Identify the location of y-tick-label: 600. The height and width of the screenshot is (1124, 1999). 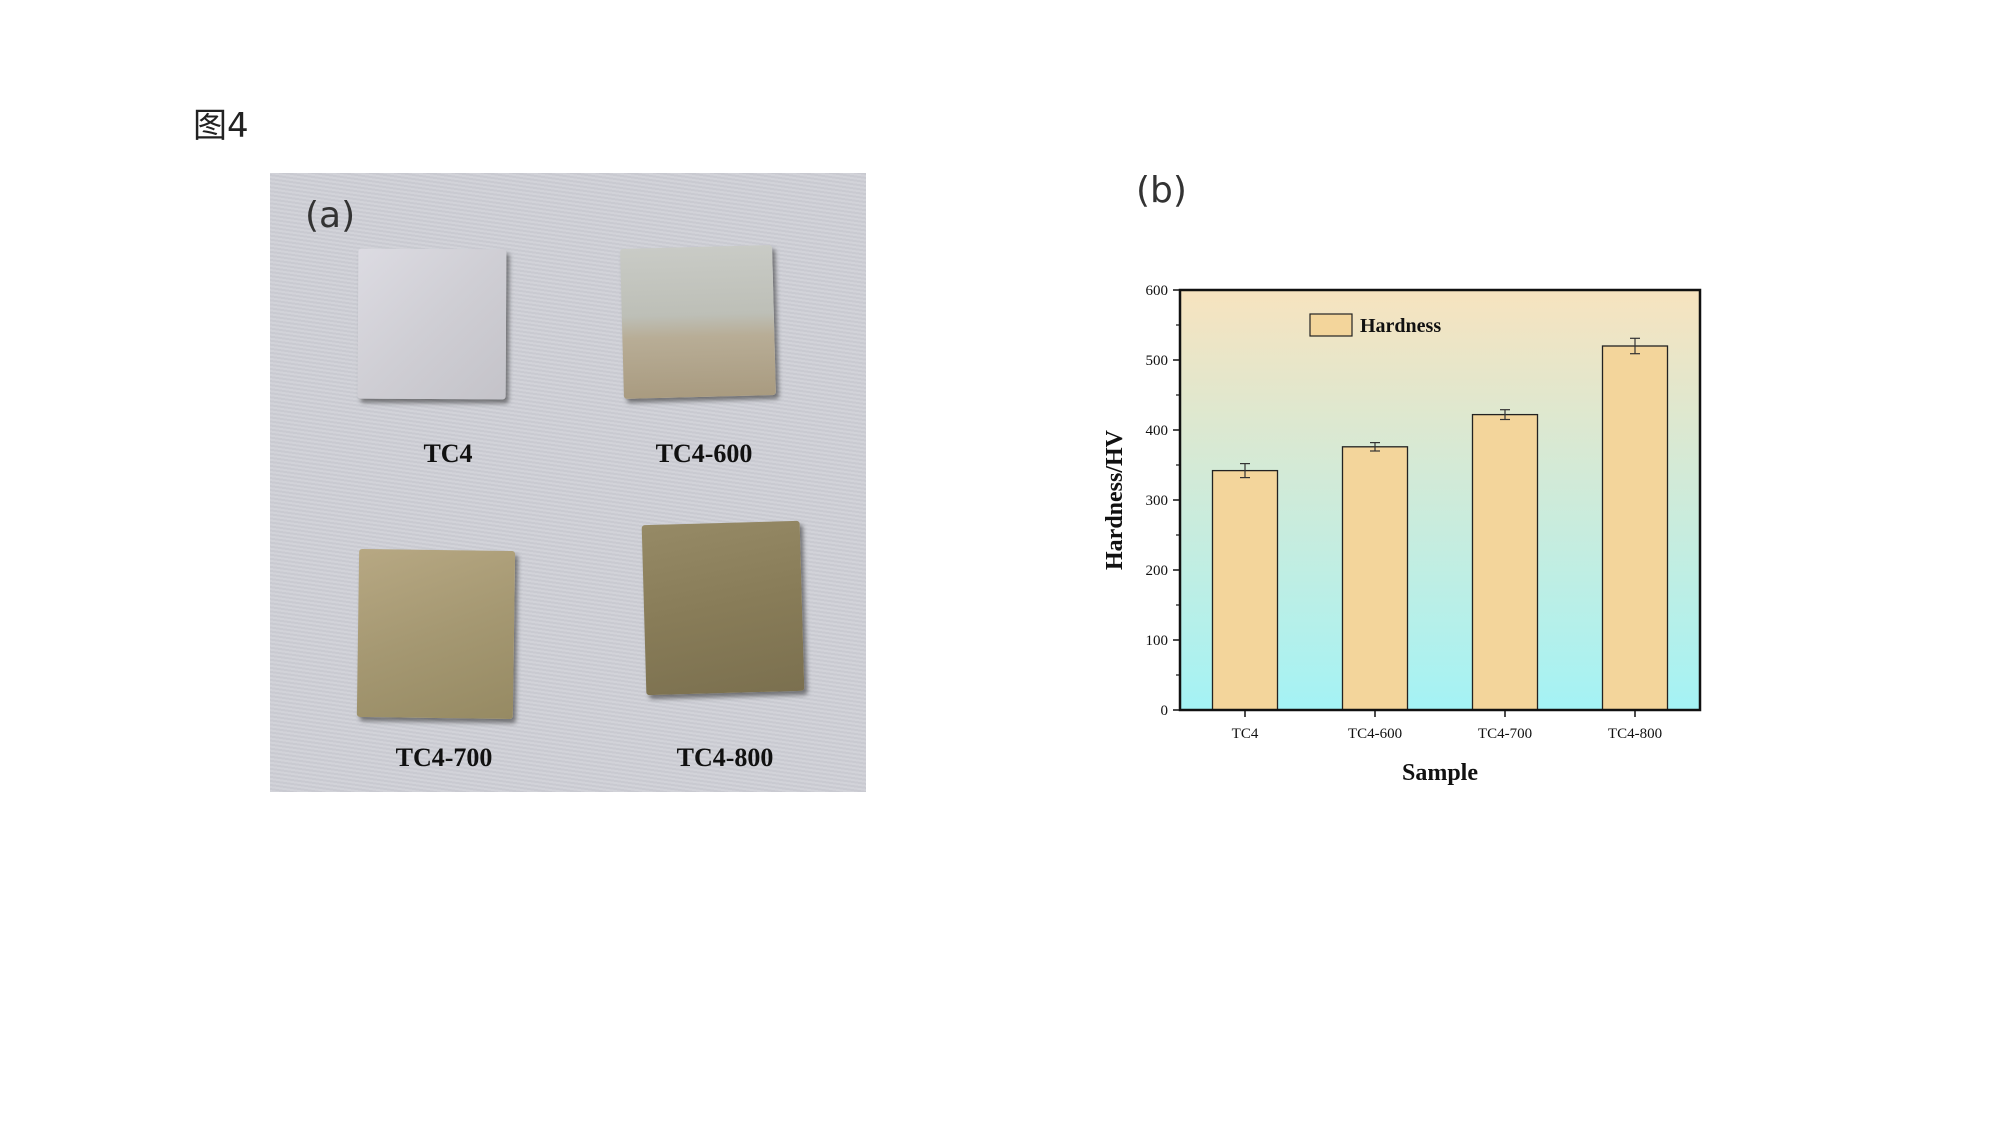
(1157, 291).